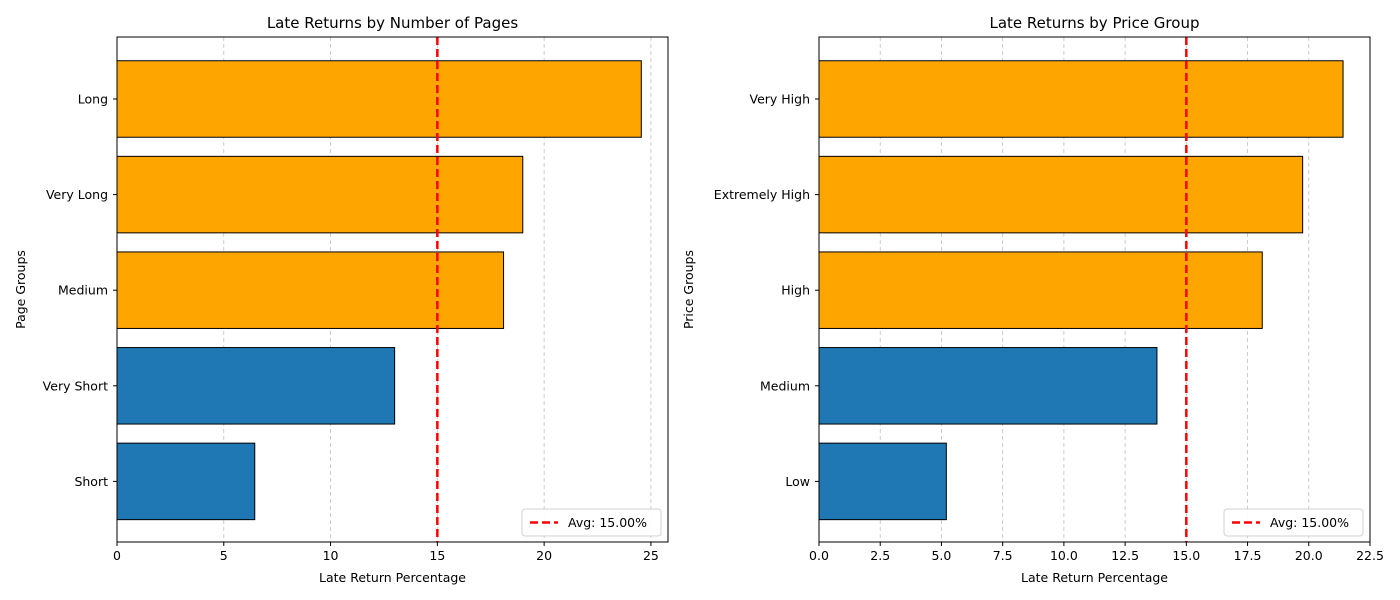 Image resolution: width=1400 pixels, height=600 pixels. I want to click on chart-title: Late Returns by Number of Pages, so click(393, 23).